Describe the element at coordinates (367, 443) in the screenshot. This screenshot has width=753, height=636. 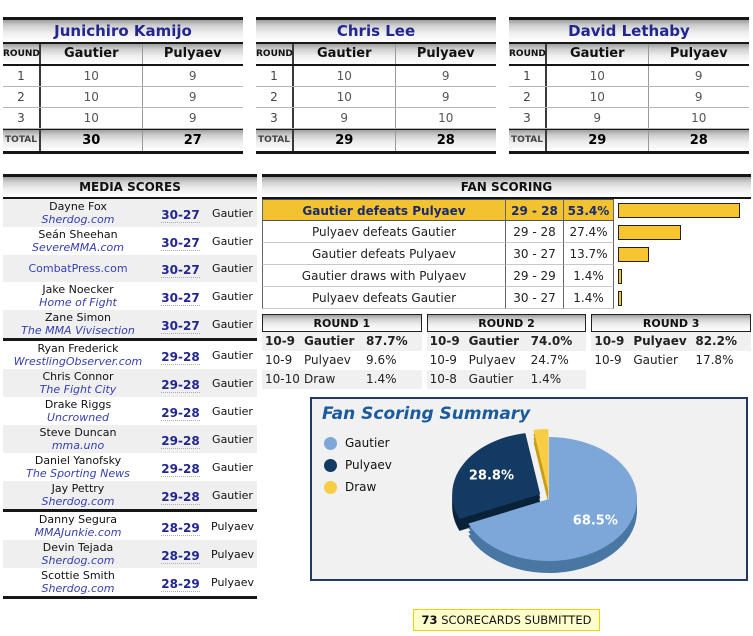
I see `legend-label: Gautier` at that location.